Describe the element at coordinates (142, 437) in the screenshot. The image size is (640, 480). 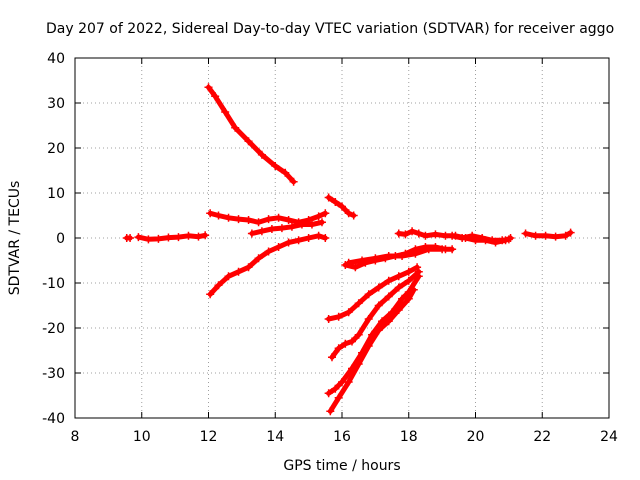
I see `x-tick-label: 10` at that location.